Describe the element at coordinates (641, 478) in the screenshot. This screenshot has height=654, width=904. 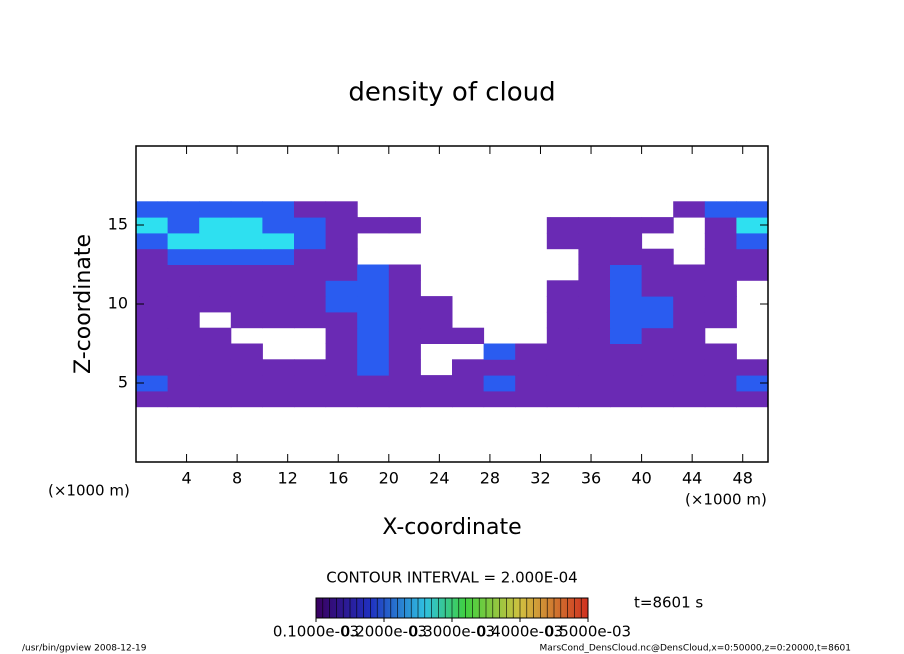
I see `x-tick-label: 40` at that location.